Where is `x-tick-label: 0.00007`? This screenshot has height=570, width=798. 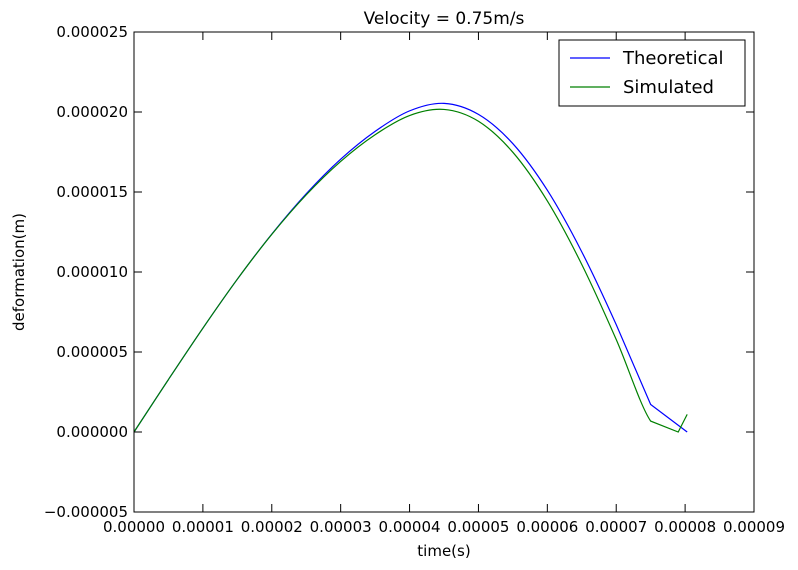 x-tick-label: 0.00007 is located at coordinates (616, 527).